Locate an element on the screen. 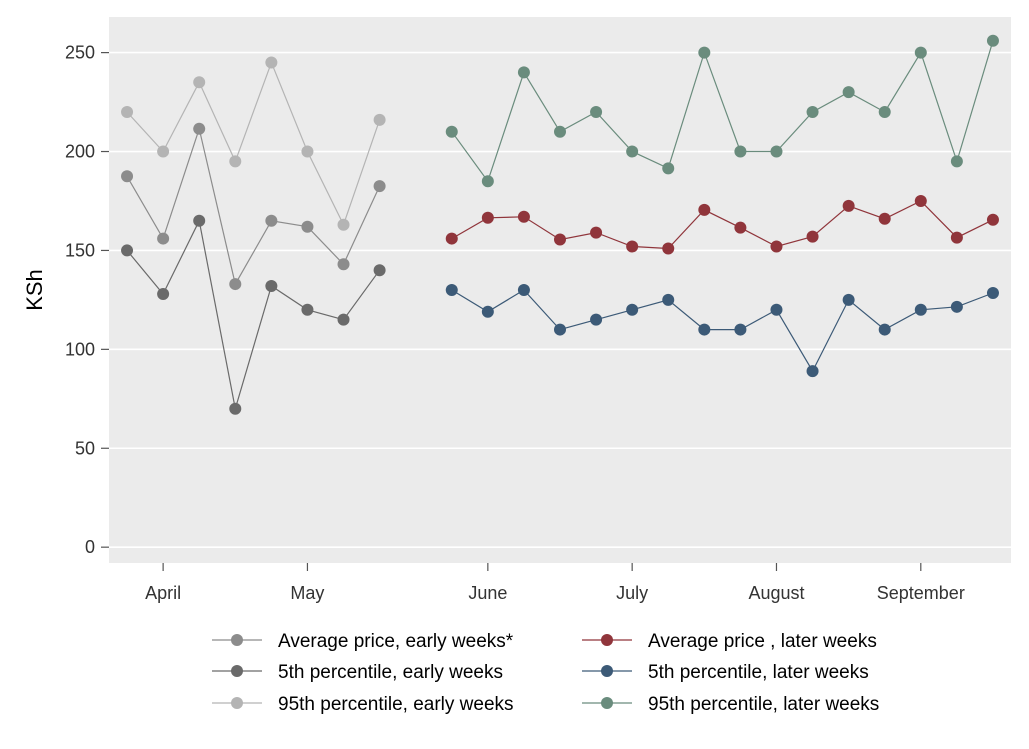 Image resolution: width=1029 pixels, height=749 pixels. legend-label: Average price, early weeks* is located at coordinates (396, 641).